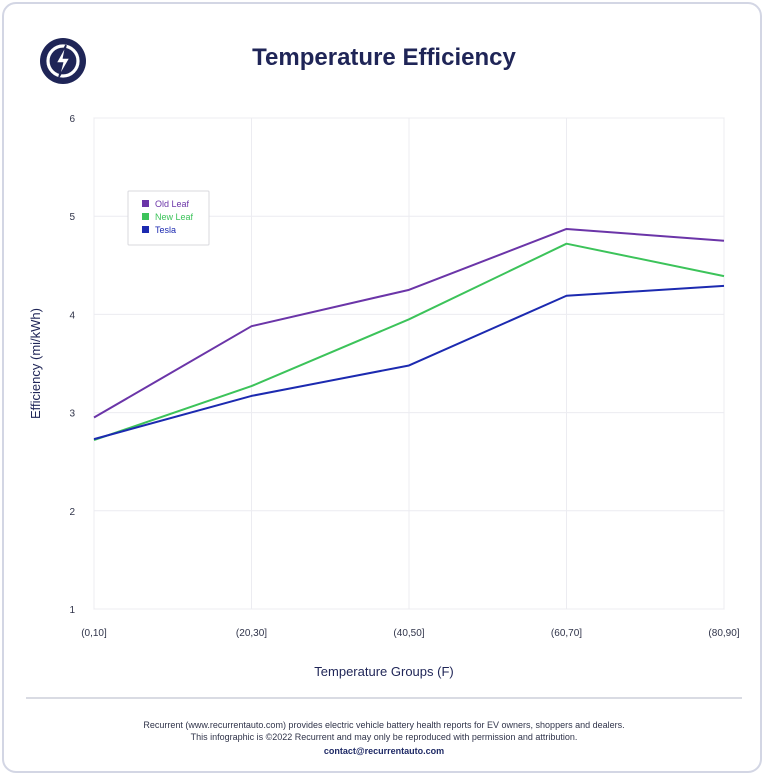 Image resolution: width=768 pixels, height=779 pixels. What do you see at coordinates (408, 633) in the screenshot?
I see `x-tick-label: (40,50]` at bounding box center [408, 633].